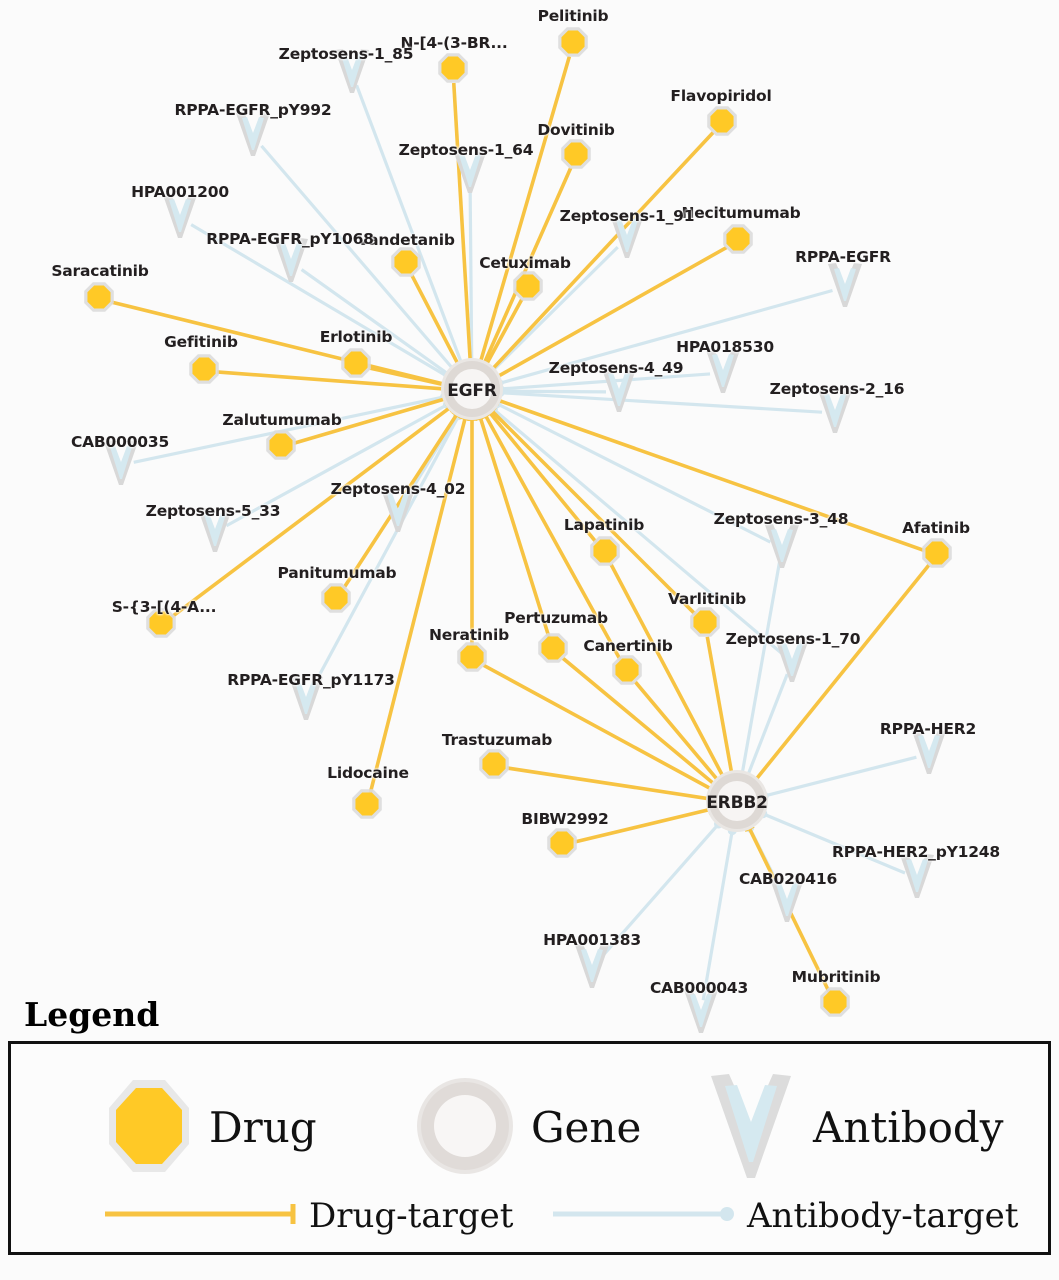 Image resolution: width=1059 pixels, height=1280 pixels. I want to click on drug-node-flavopiridol, so click(722, 123).